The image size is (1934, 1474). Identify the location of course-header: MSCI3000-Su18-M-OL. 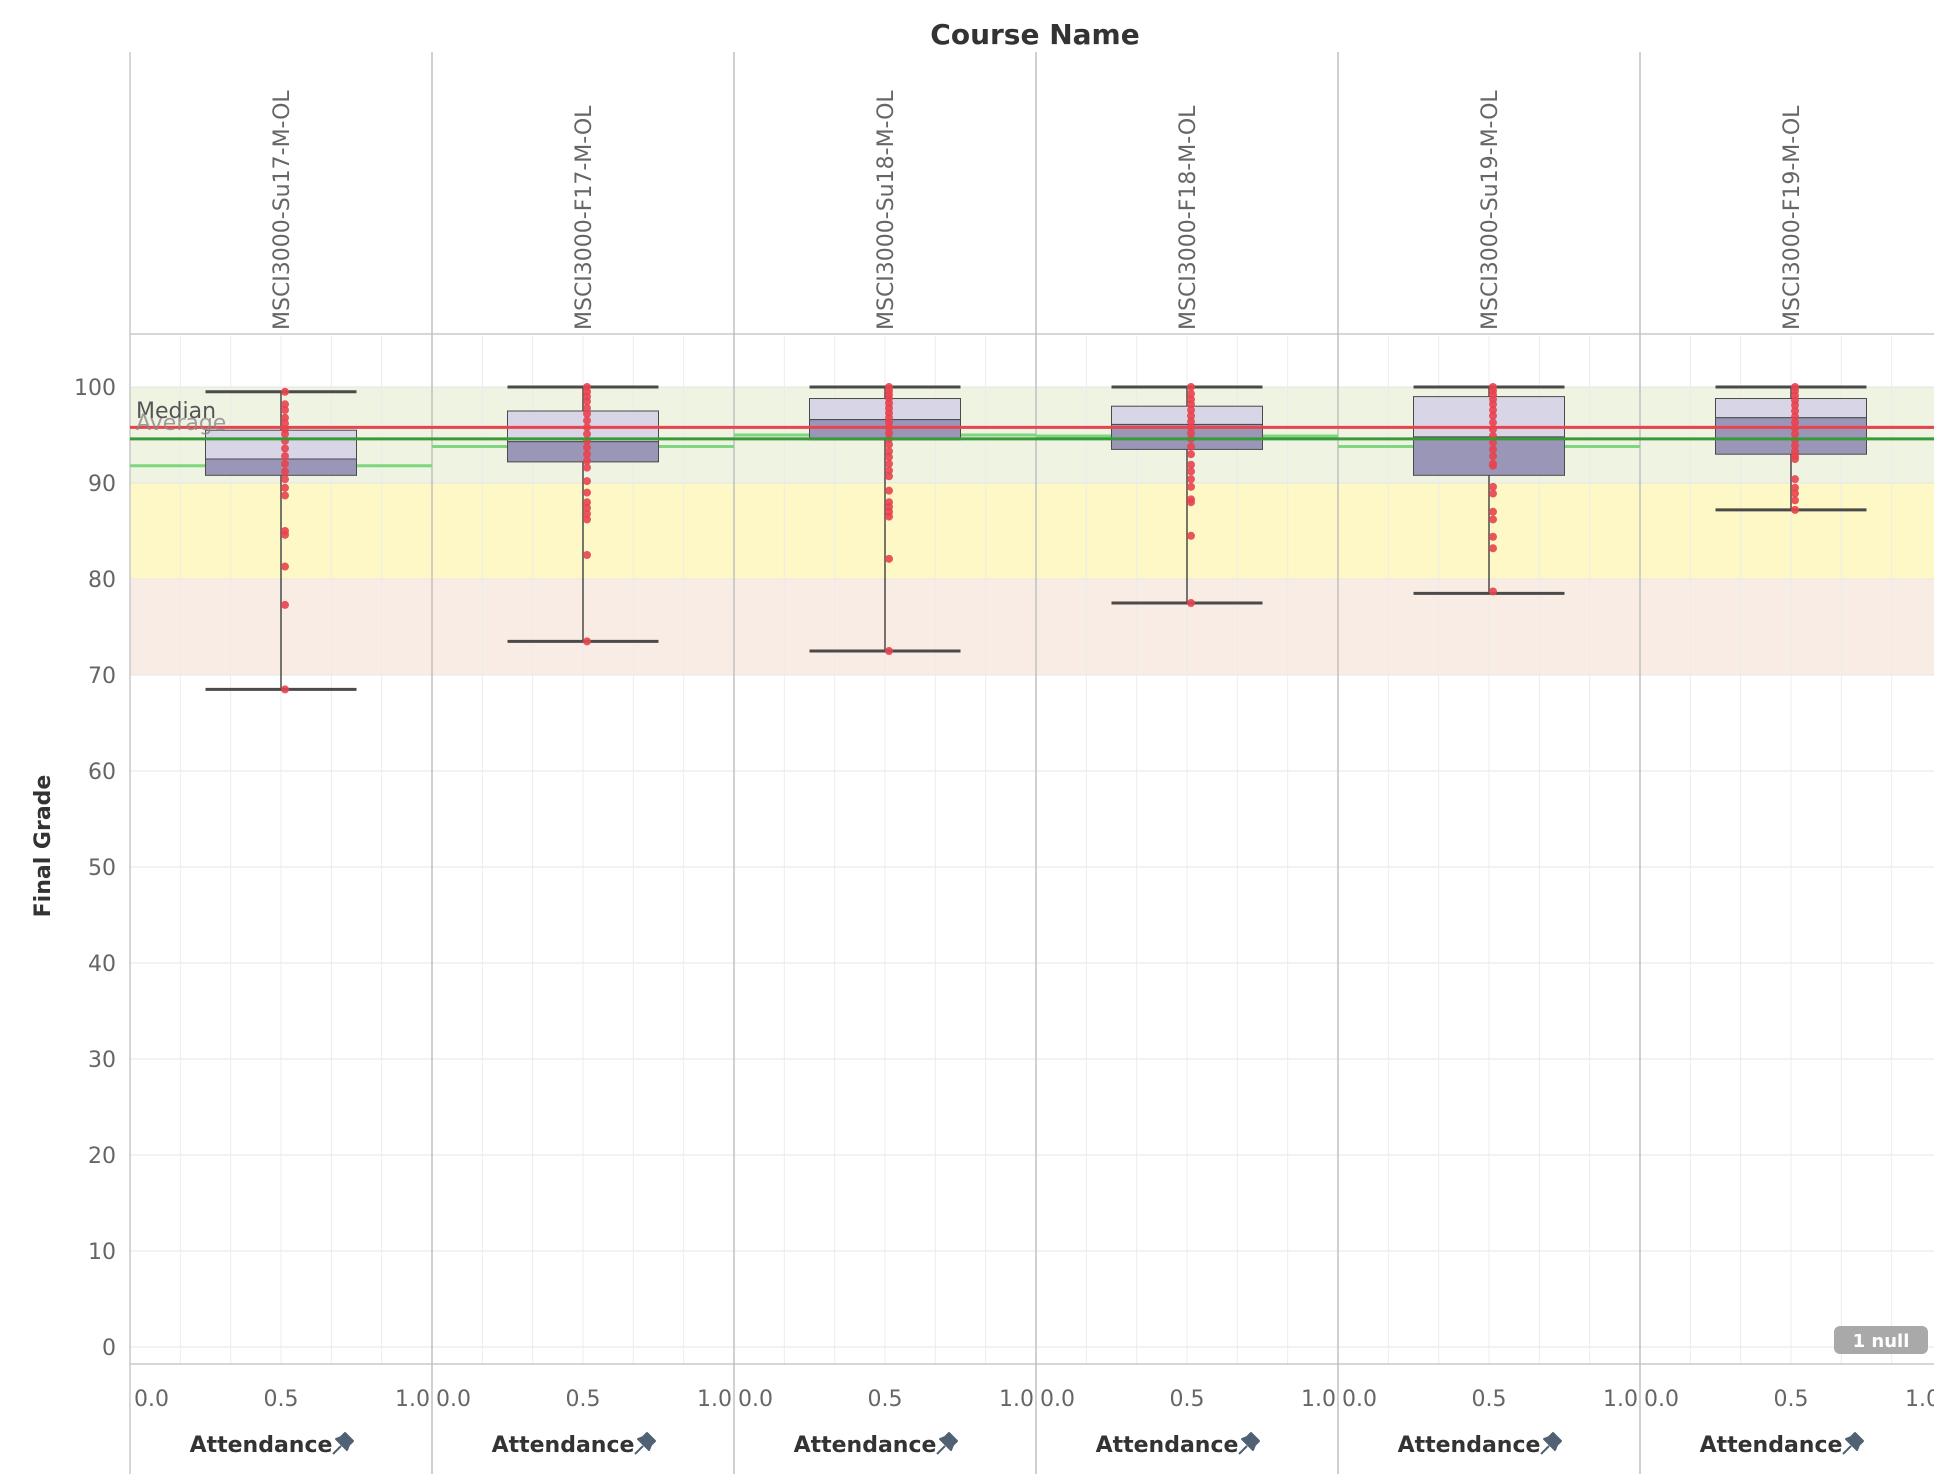
(886, 210).